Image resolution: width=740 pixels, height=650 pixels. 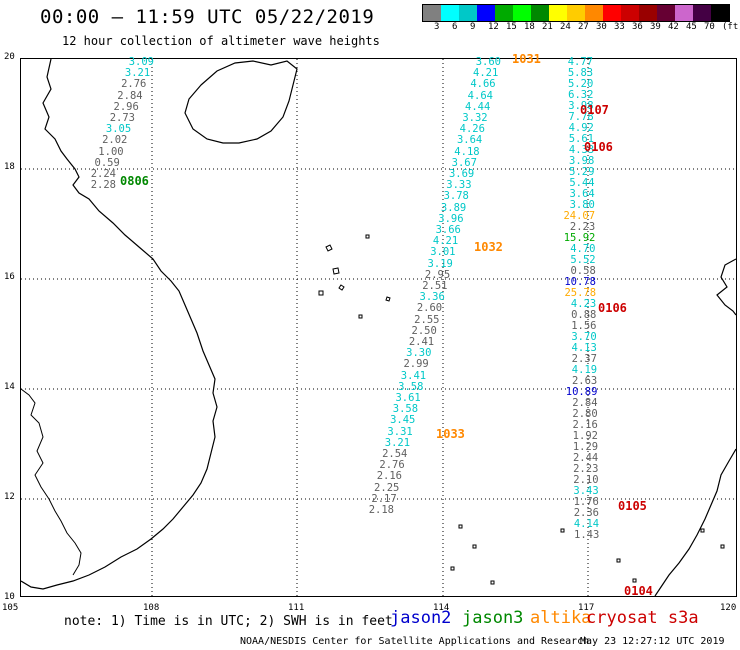 I want to click on wave-height-value: 2.24, so click(x=103, y=174).